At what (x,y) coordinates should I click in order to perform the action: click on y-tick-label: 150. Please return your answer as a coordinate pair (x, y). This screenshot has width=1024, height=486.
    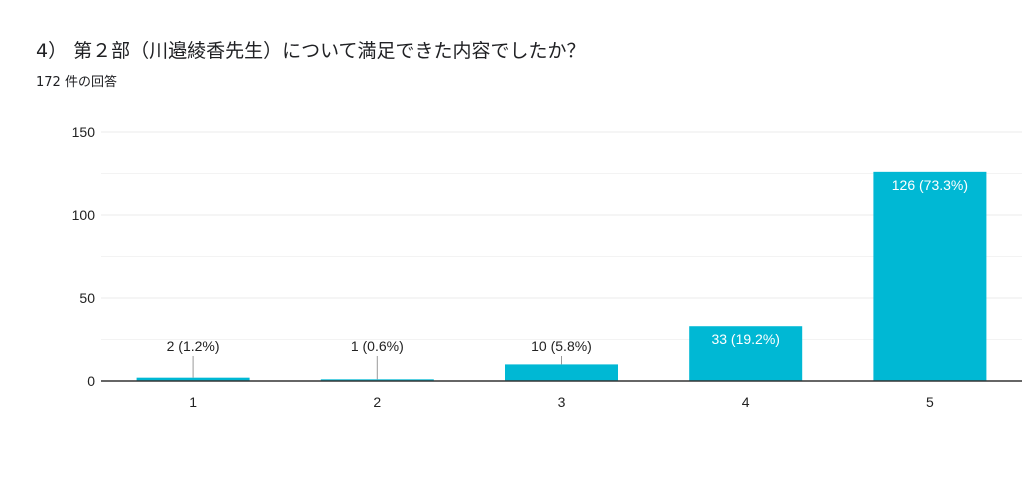
    Looking at the image, I should click on (84, 132).